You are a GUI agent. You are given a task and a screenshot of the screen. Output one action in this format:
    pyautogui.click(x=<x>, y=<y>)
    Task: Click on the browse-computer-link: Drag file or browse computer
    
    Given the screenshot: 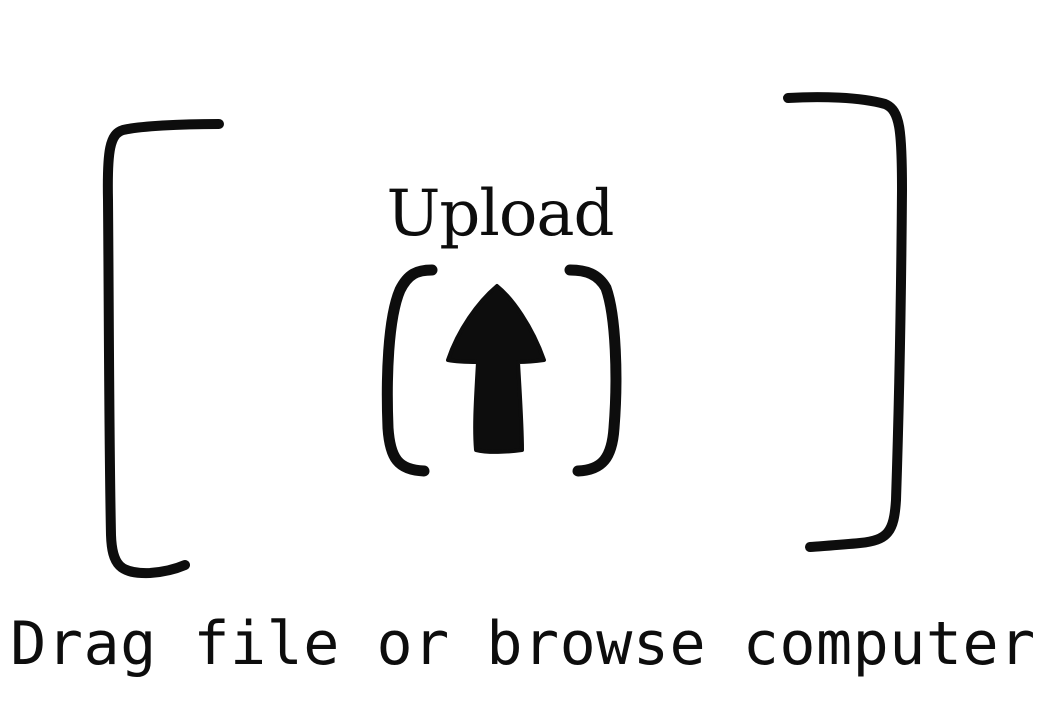 What is the action you would take?
    pyautogui.click(x=523, y=644)
    